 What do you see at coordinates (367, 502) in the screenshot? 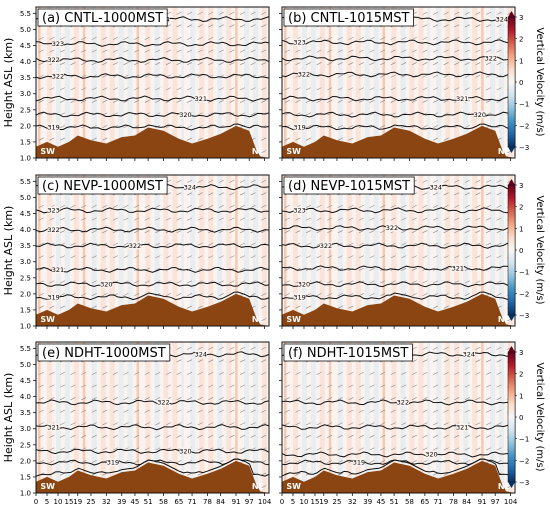
I see `x-tick-label: 39` at bounding box center [367, 502].